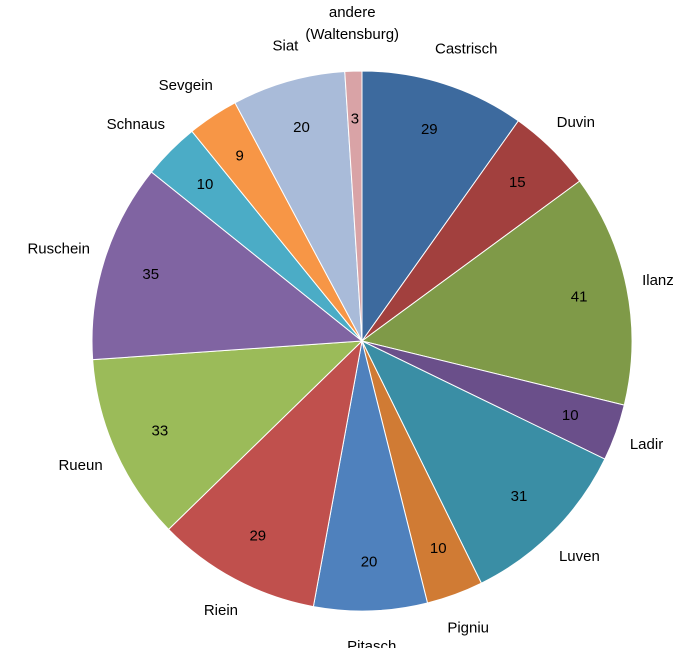 This screenshot has width=682, height=648. What do you see at coordinates (352, 12) in the screenshot?
I see `label-line: andere` at bounding box center [352, 12].